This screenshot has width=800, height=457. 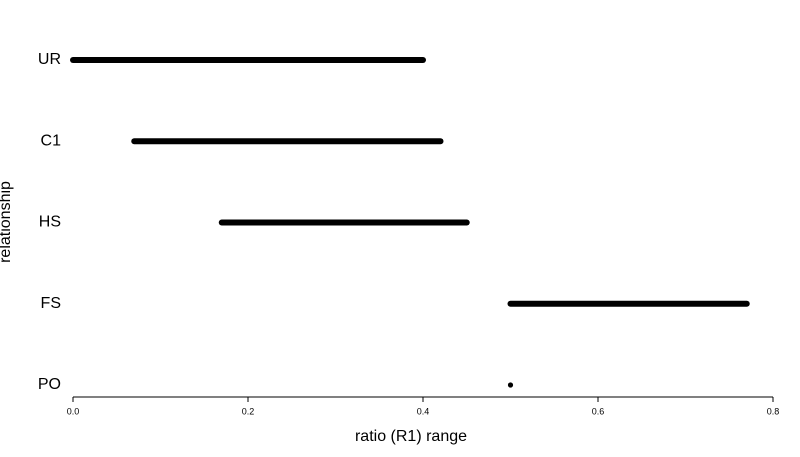 What do you see at coordinates (73, 411) in the screenshot?
I see `x-tick-label: 0.0` at bounding box center [73, 411].